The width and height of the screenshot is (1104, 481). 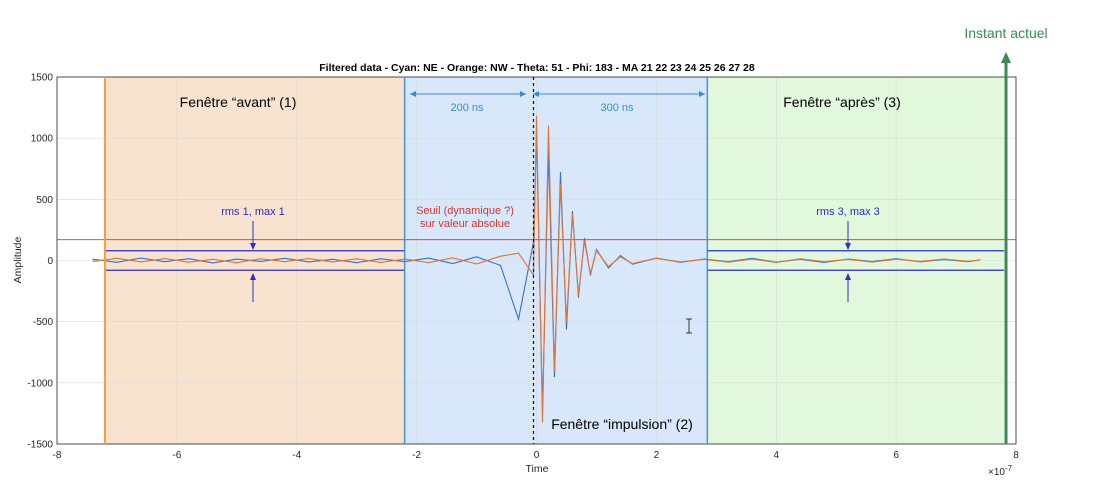 What do you see at coordinates (896, 455) in the screenshot?
I see `x-tick-label: 6` at bounding box center [896, 455].